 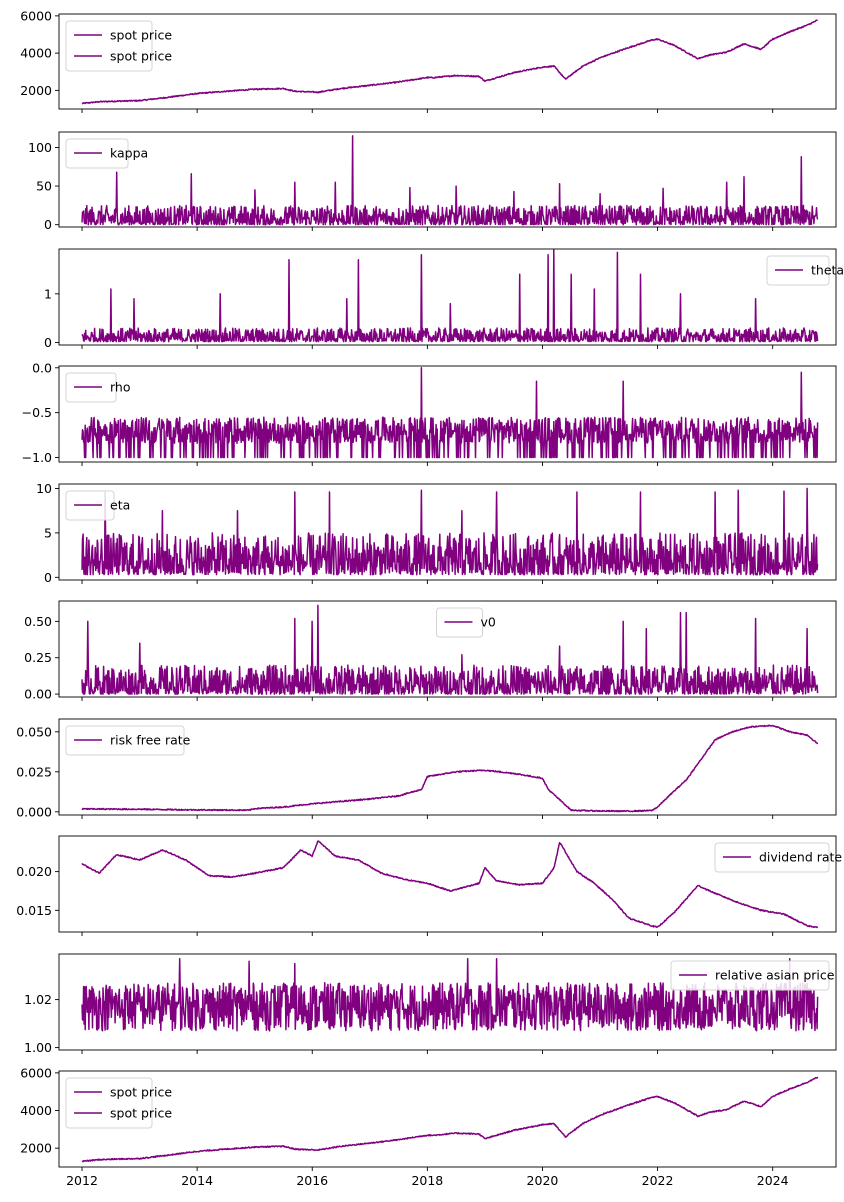 I want to click on panel-div: 0.015 0.020 dividend rate, so click(x=429, y=885).